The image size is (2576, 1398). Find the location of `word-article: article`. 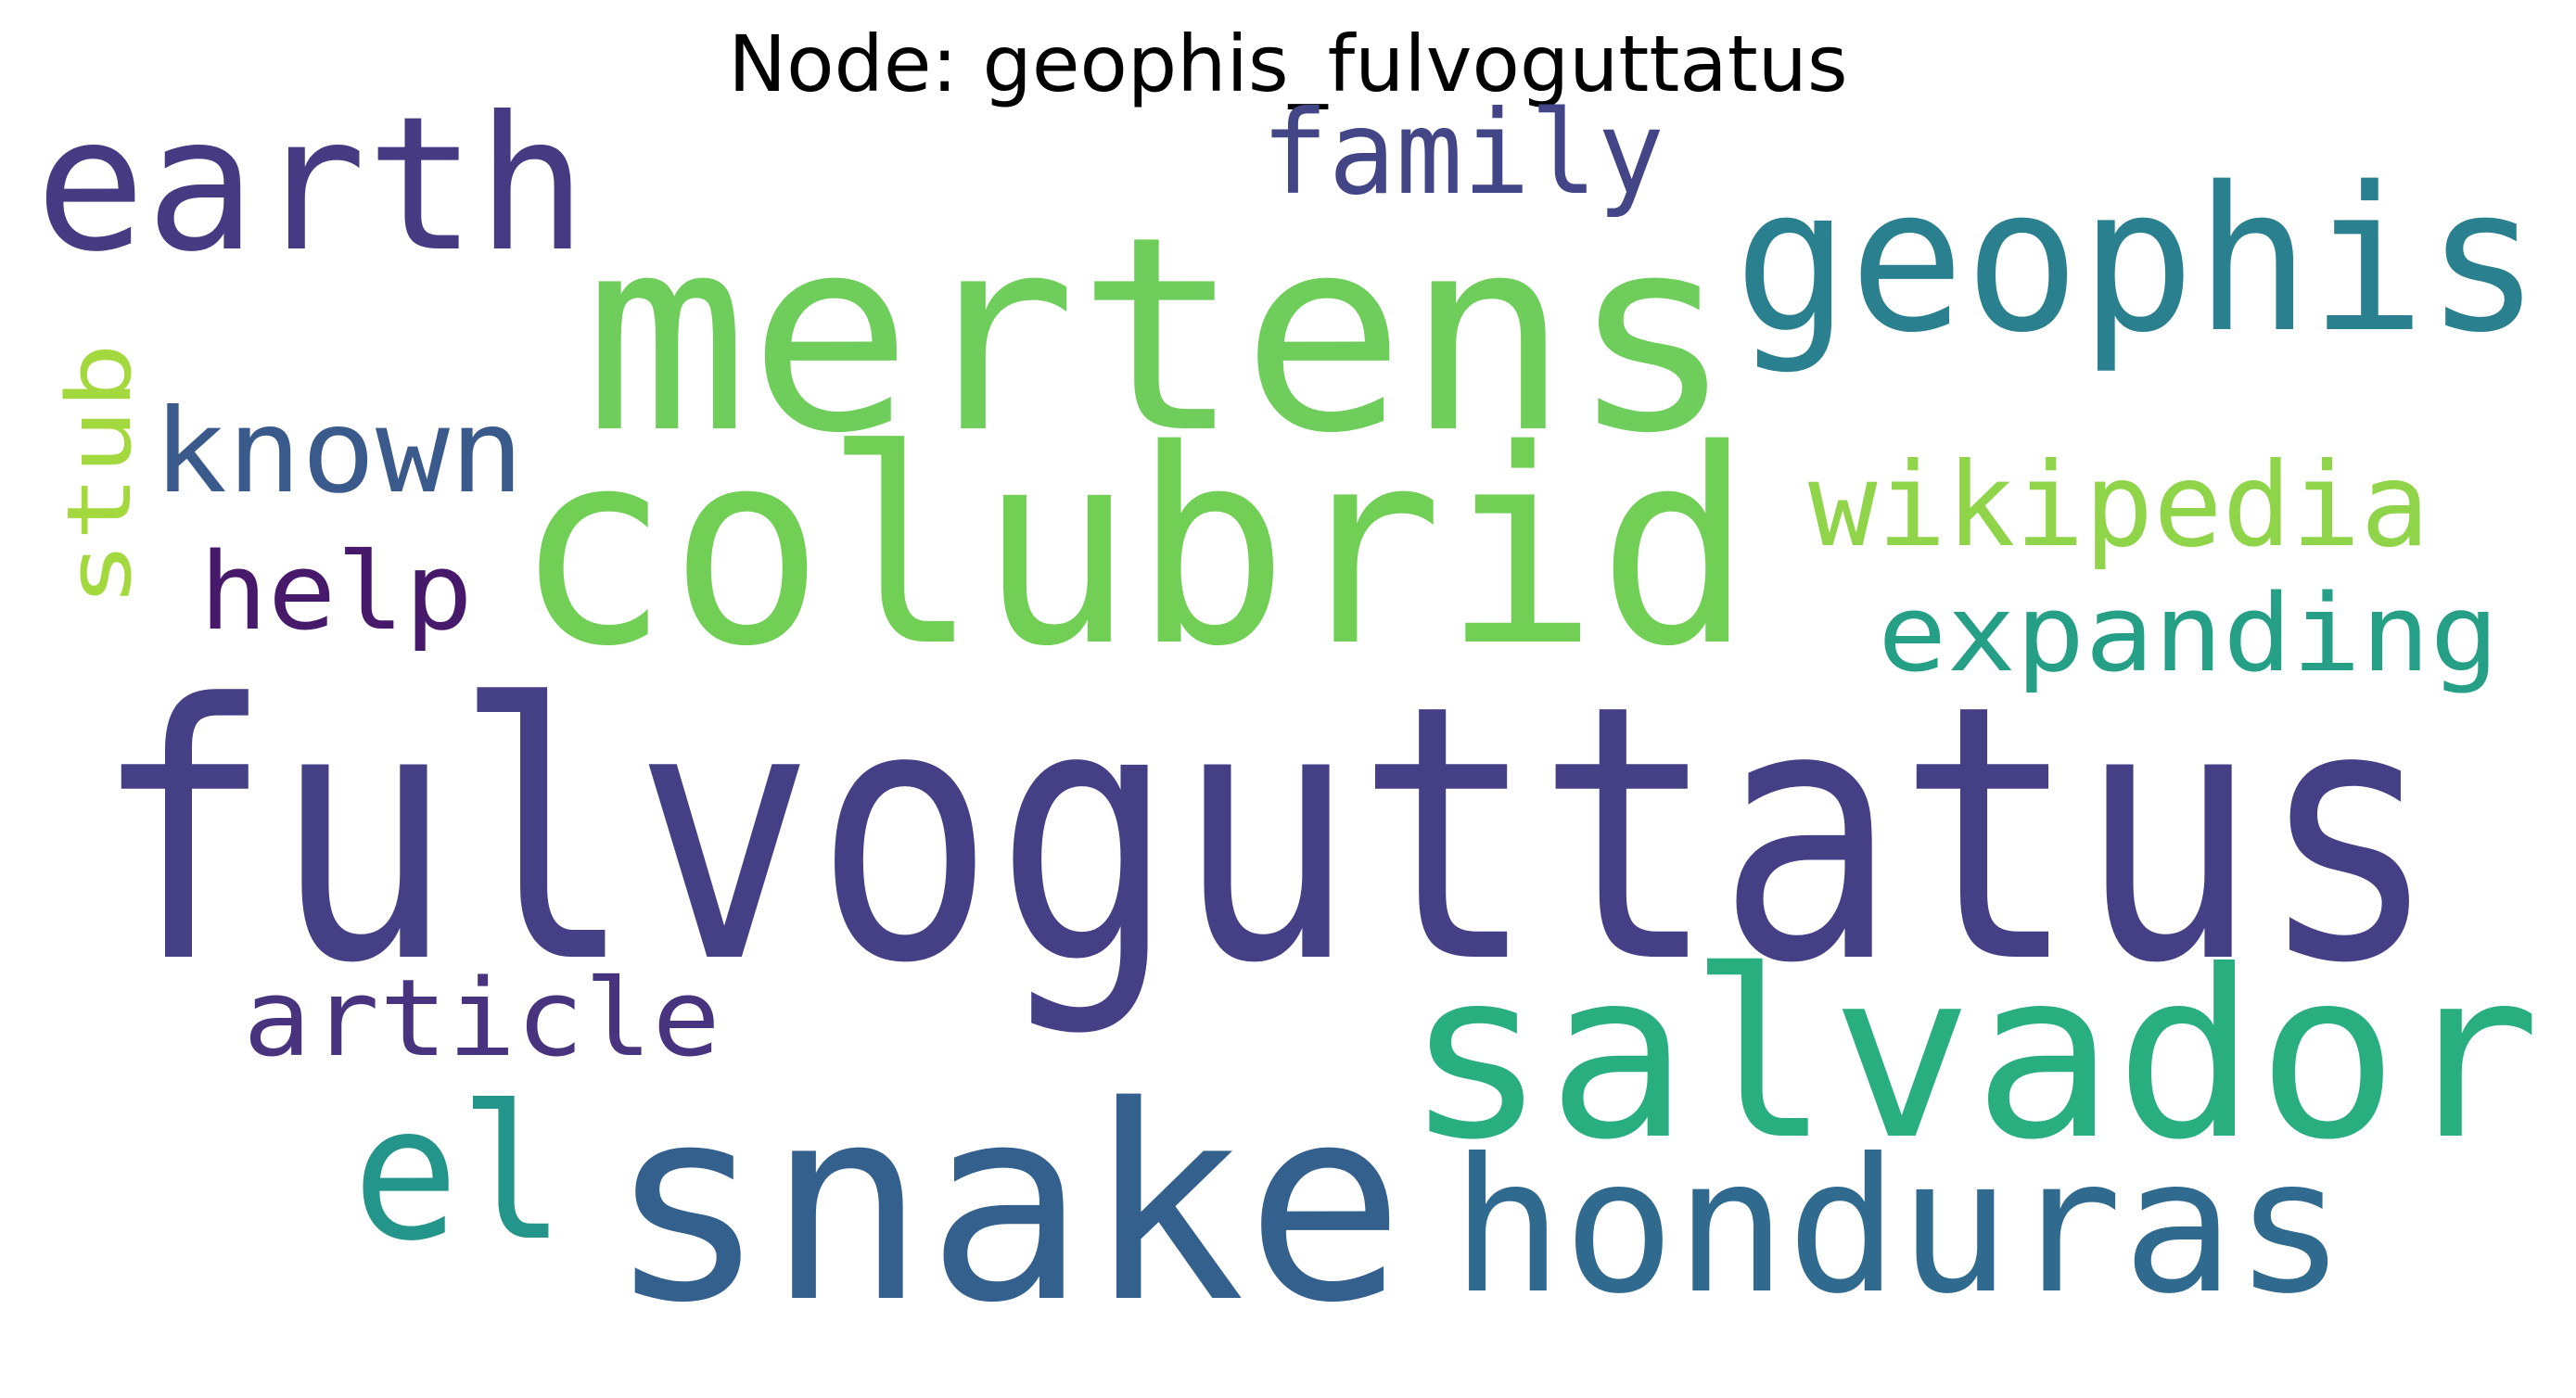

word-article: article is located at coordinates (482, 1019).